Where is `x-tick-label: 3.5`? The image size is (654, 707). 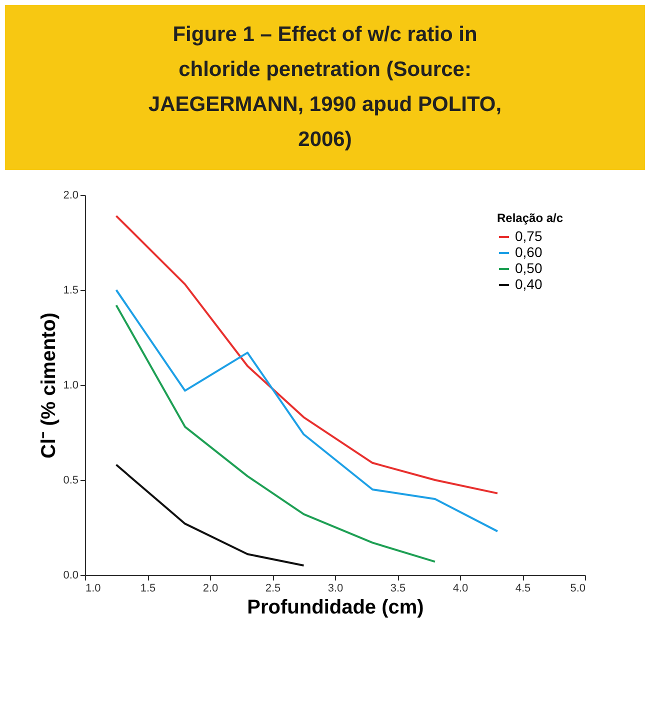 x-tick-label: 3.5 is located at coordinates (398, 588).